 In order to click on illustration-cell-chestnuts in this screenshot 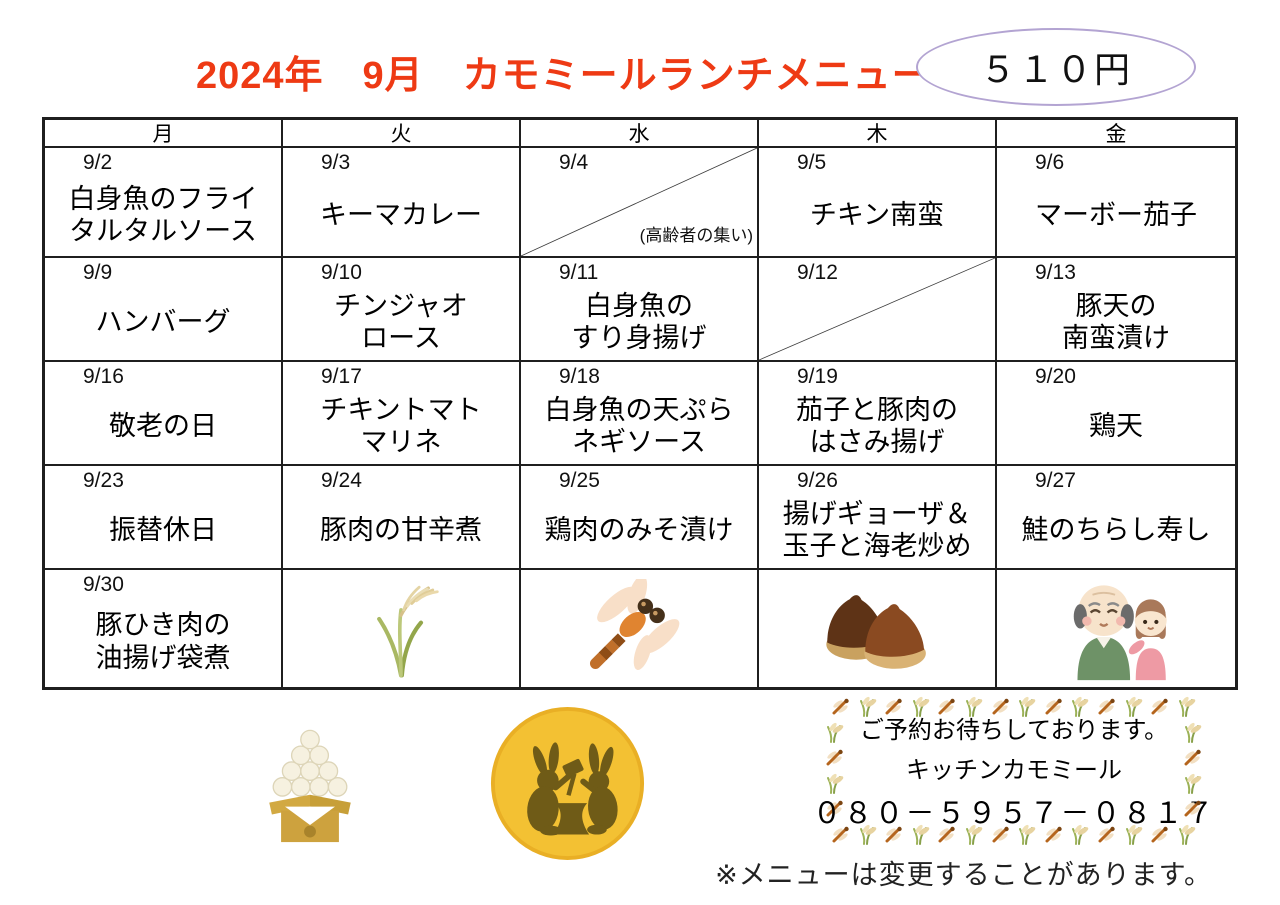, I will do `click(878, 628)`.